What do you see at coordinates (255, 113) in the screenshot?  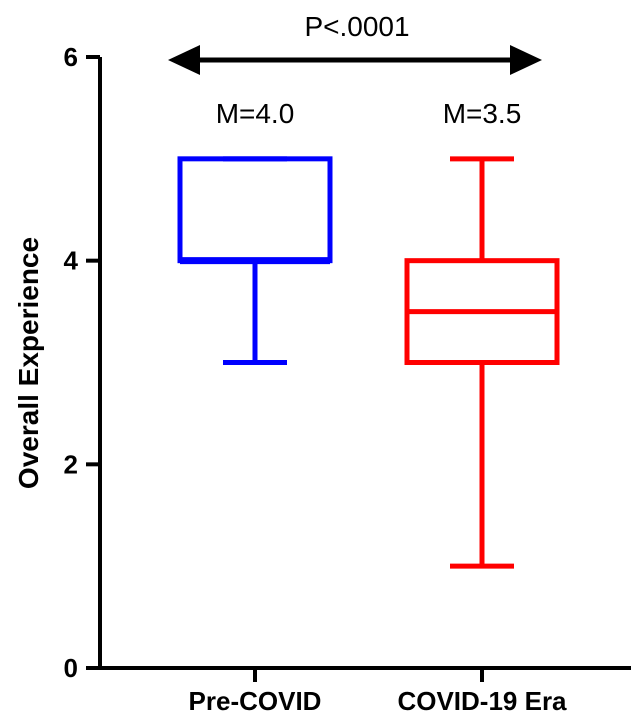 I see `mean-label: M=4.0` at bounding box center [255, 113].